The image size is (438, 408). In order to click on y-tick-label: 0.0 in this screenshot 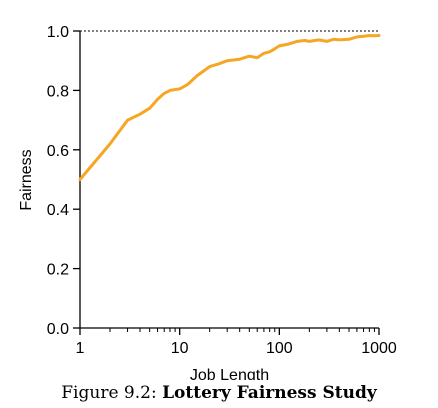, I will do `click(58, 329)`.